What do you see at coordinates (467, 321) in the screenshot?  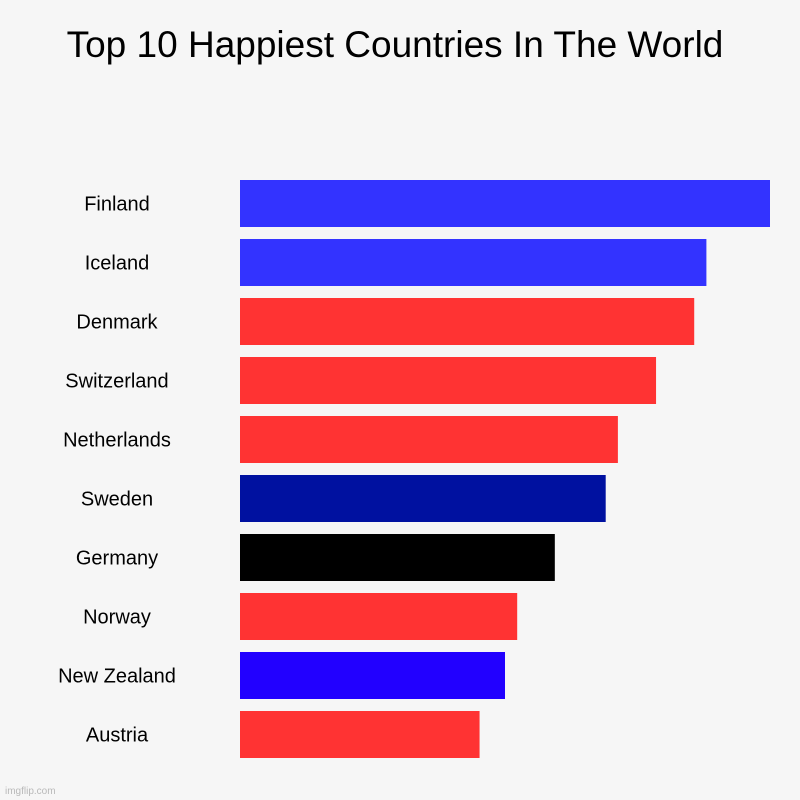 I see `bar-denmark` at bounding box center [467, 321].